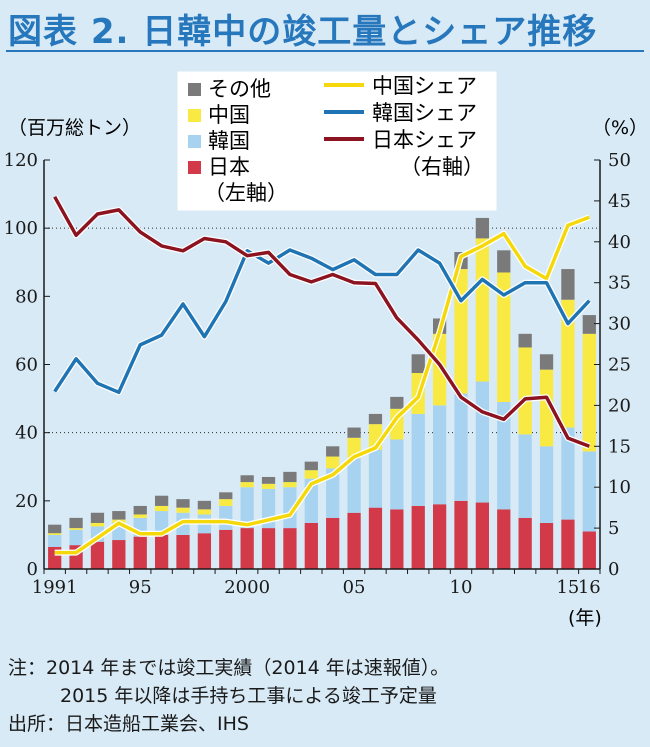  Describe the element at coordinates (183, 510) in the screenshot. I see `bar-china-1997` at that location.